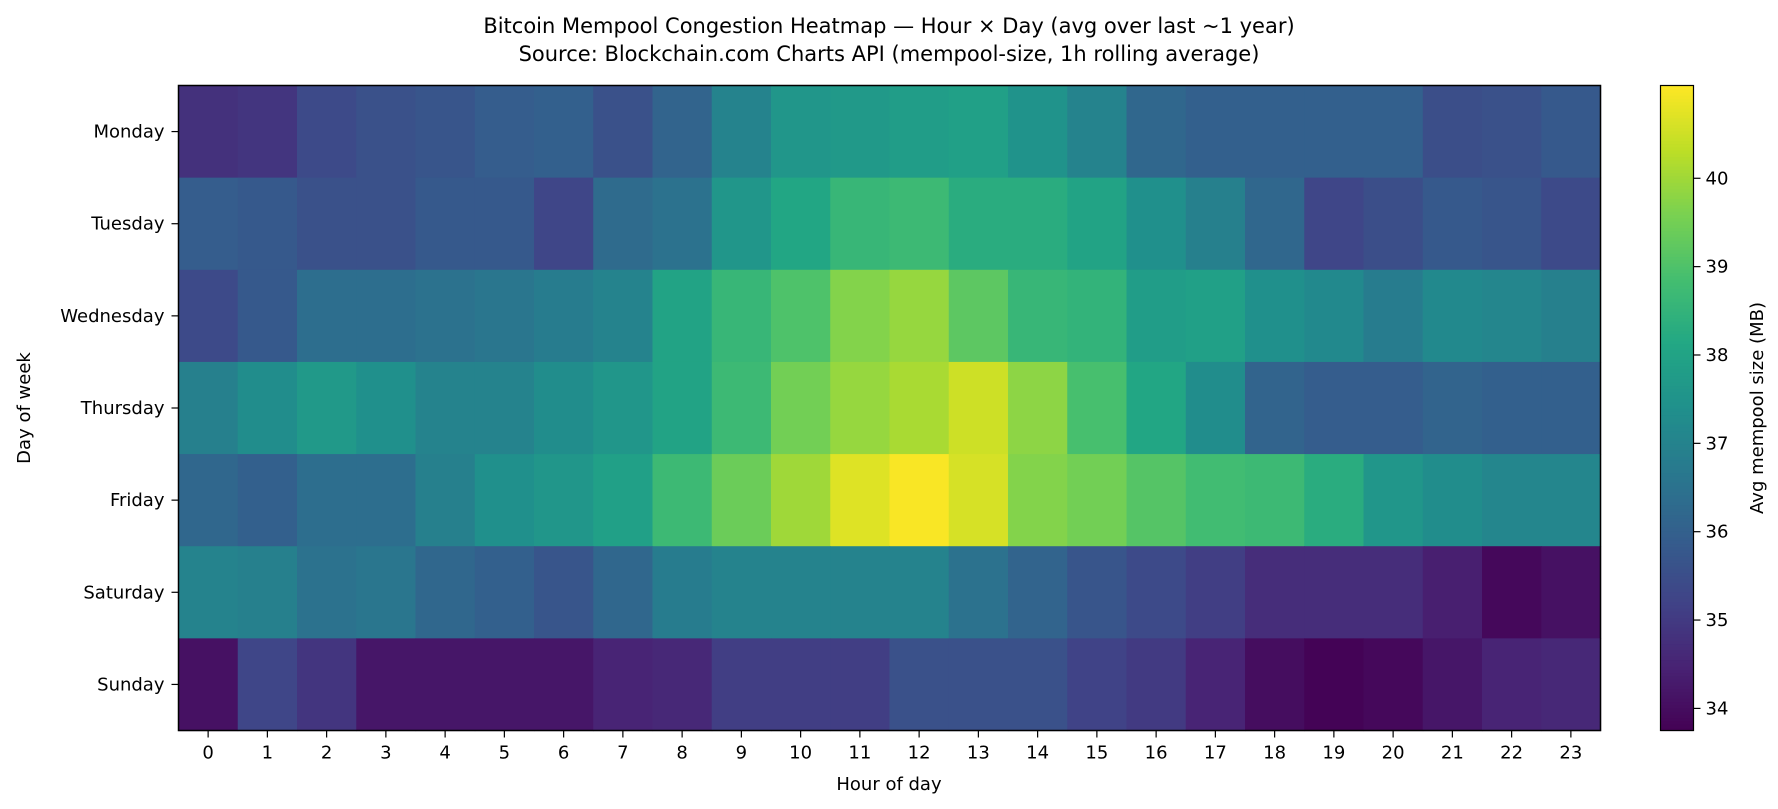 This screenshot has width=1778, height=809. What do you see at coordinates (1717, 620) in the screenshot?
I see `colorbar-tick-label: 35` at bounding box center [1717, 620].